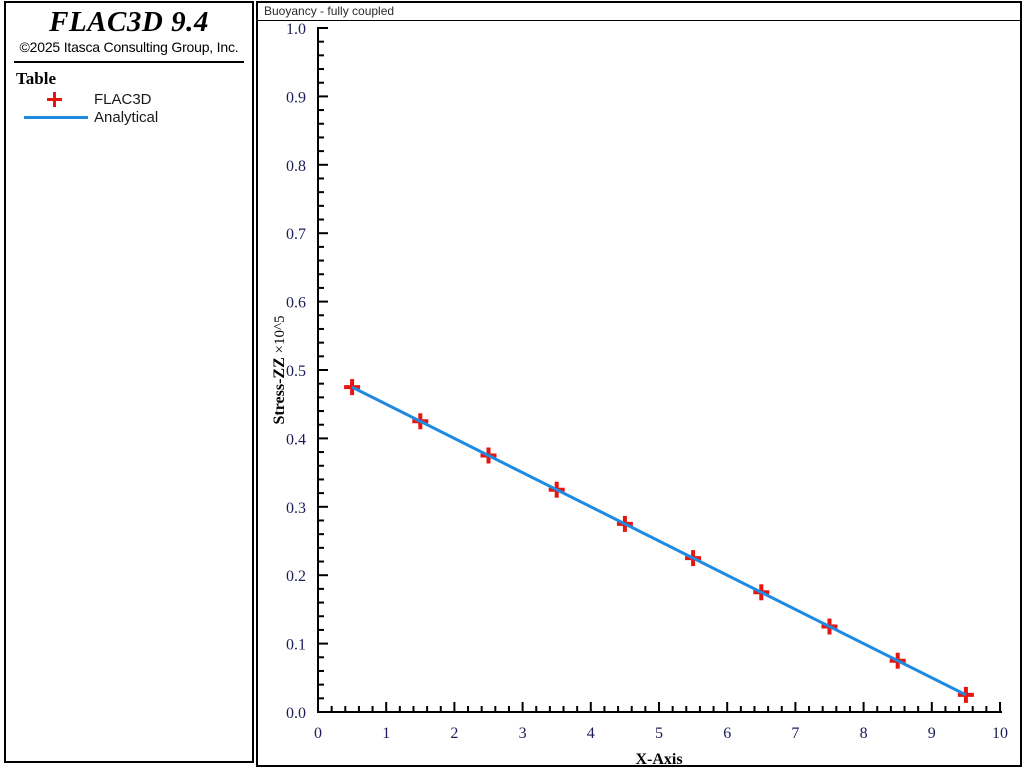  What do you see at coordinates (329, 11) in the screenshot?
I see `plot-title: Buoyancy - fully coupled` at bounding box center [329, 11].